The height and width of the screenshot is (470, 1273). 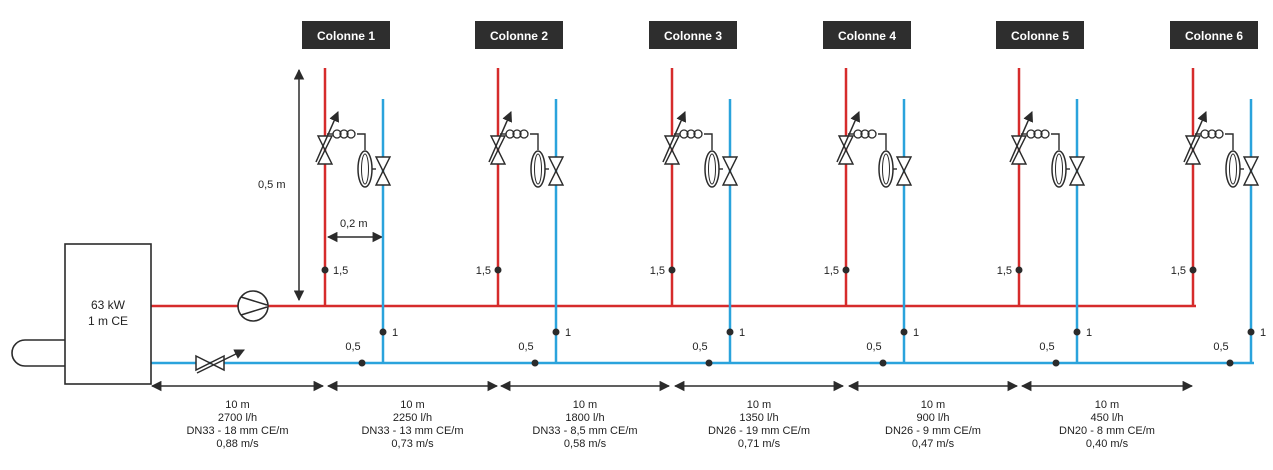 I want to click on burner-icon, so click(x=38, y=353).